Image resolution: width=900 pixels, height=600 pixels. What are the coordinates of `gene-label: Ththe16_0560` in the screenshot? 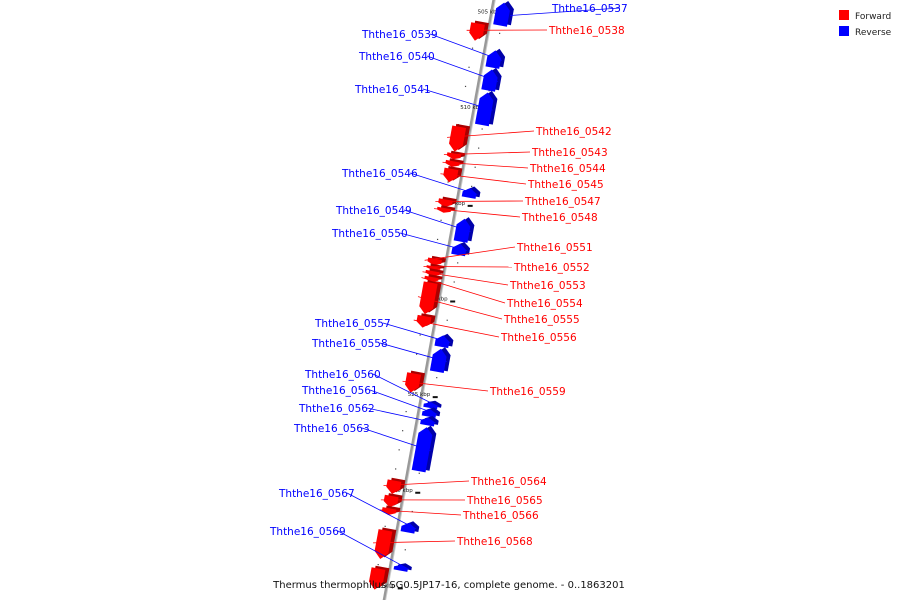 It's located at (342, 375).